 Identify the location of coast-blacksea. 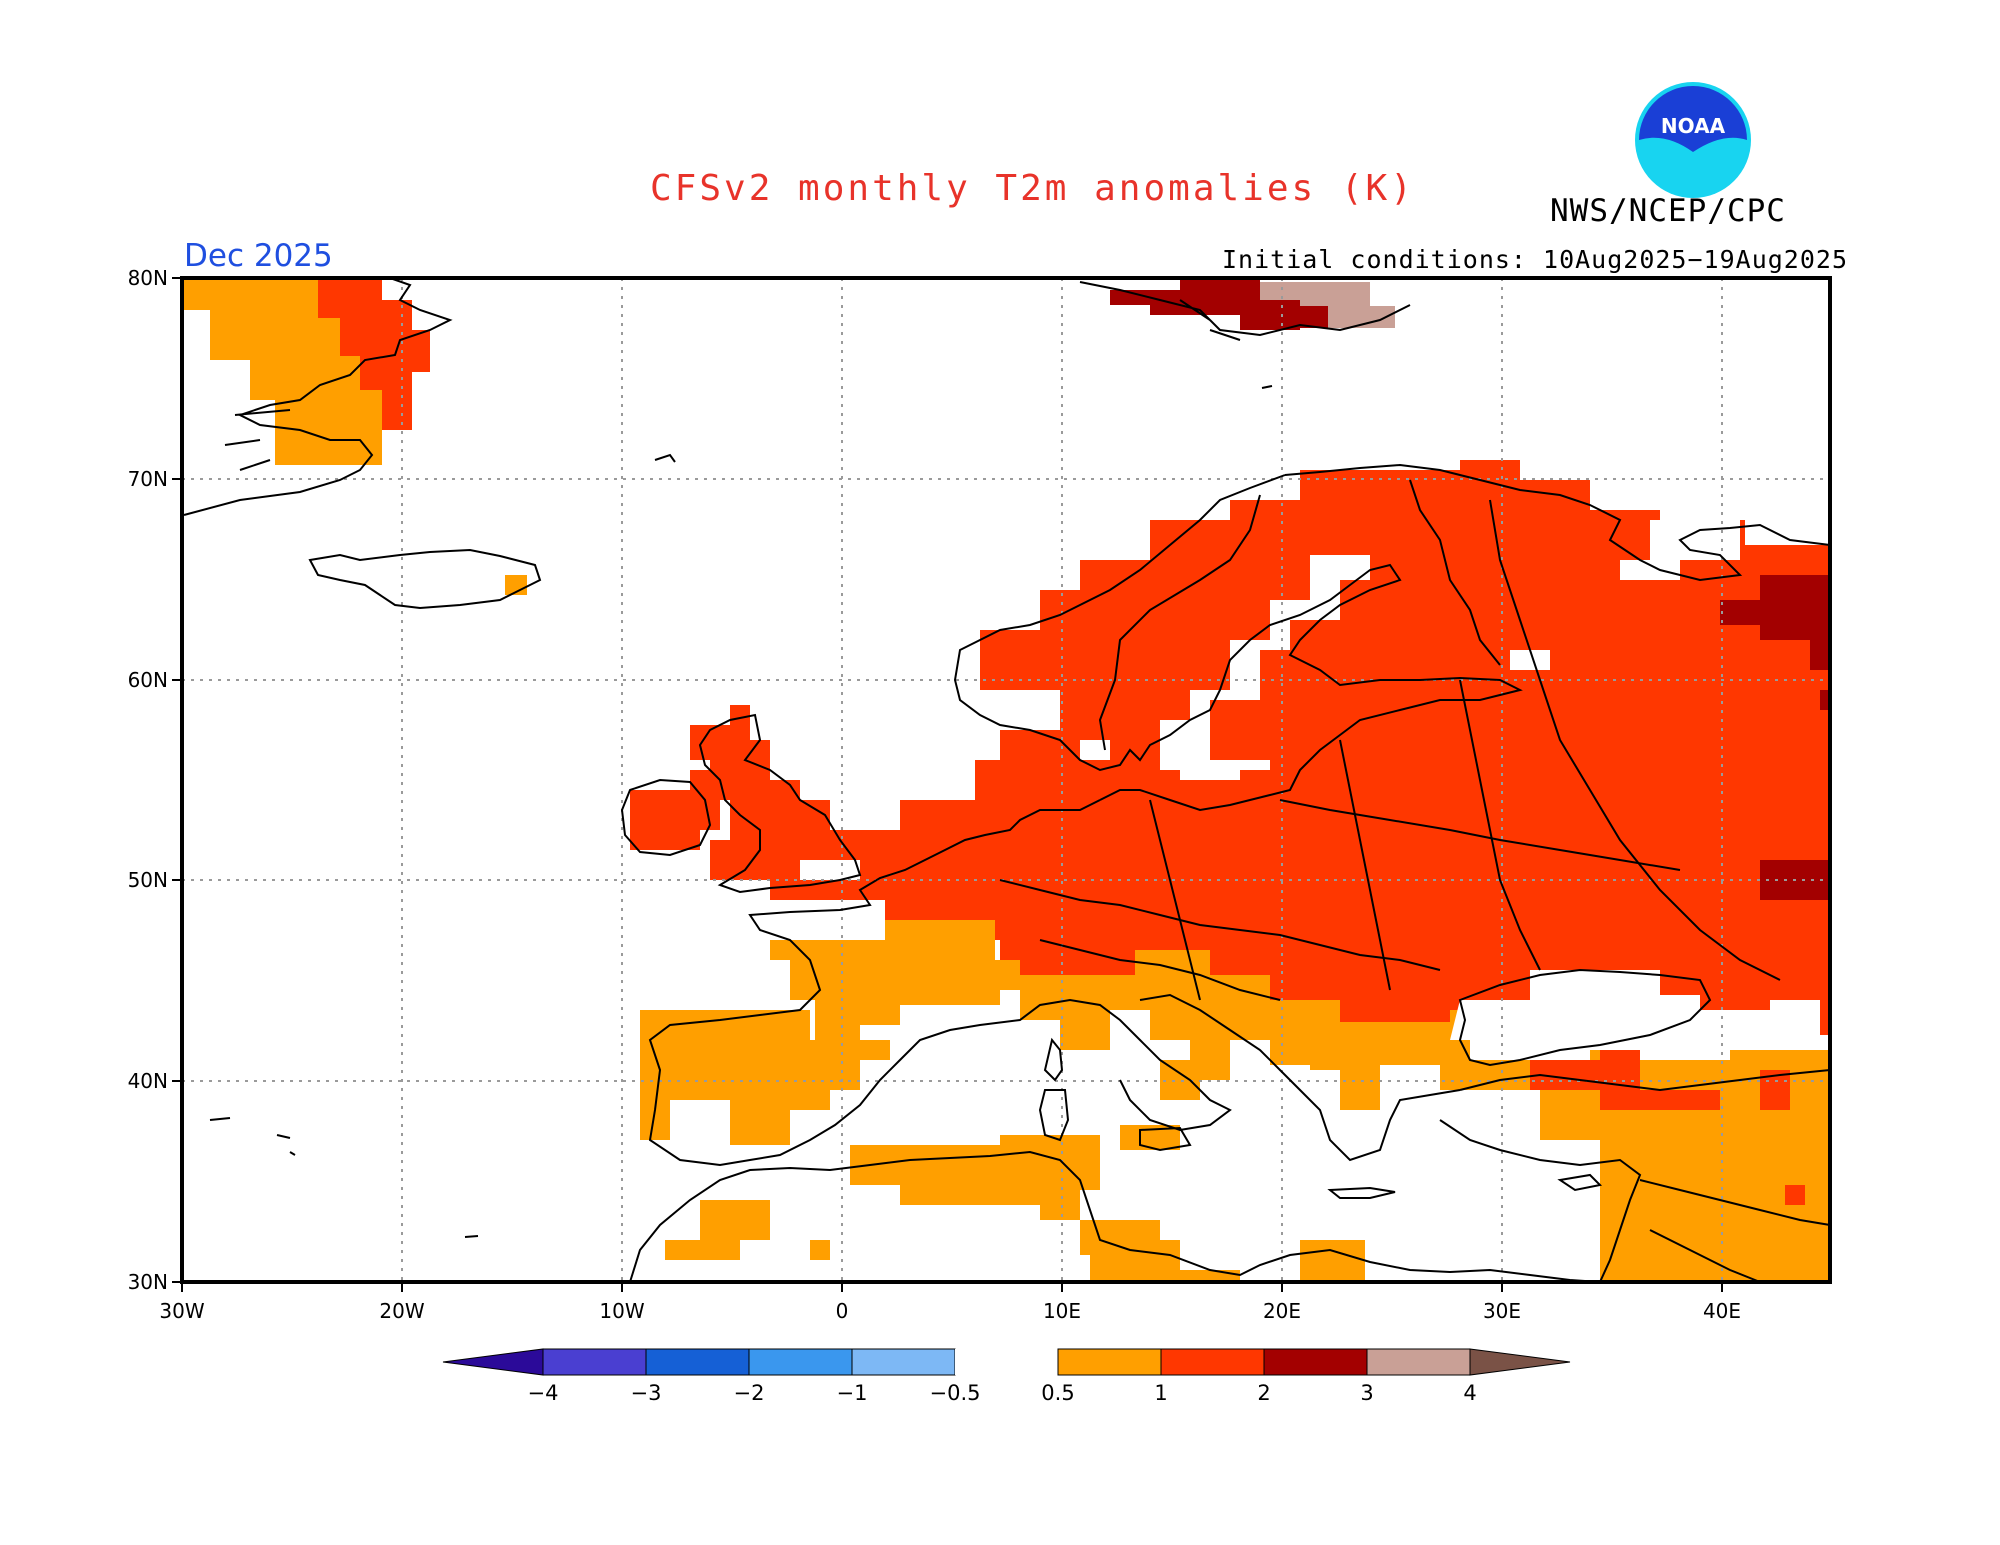
(1585, 1017).